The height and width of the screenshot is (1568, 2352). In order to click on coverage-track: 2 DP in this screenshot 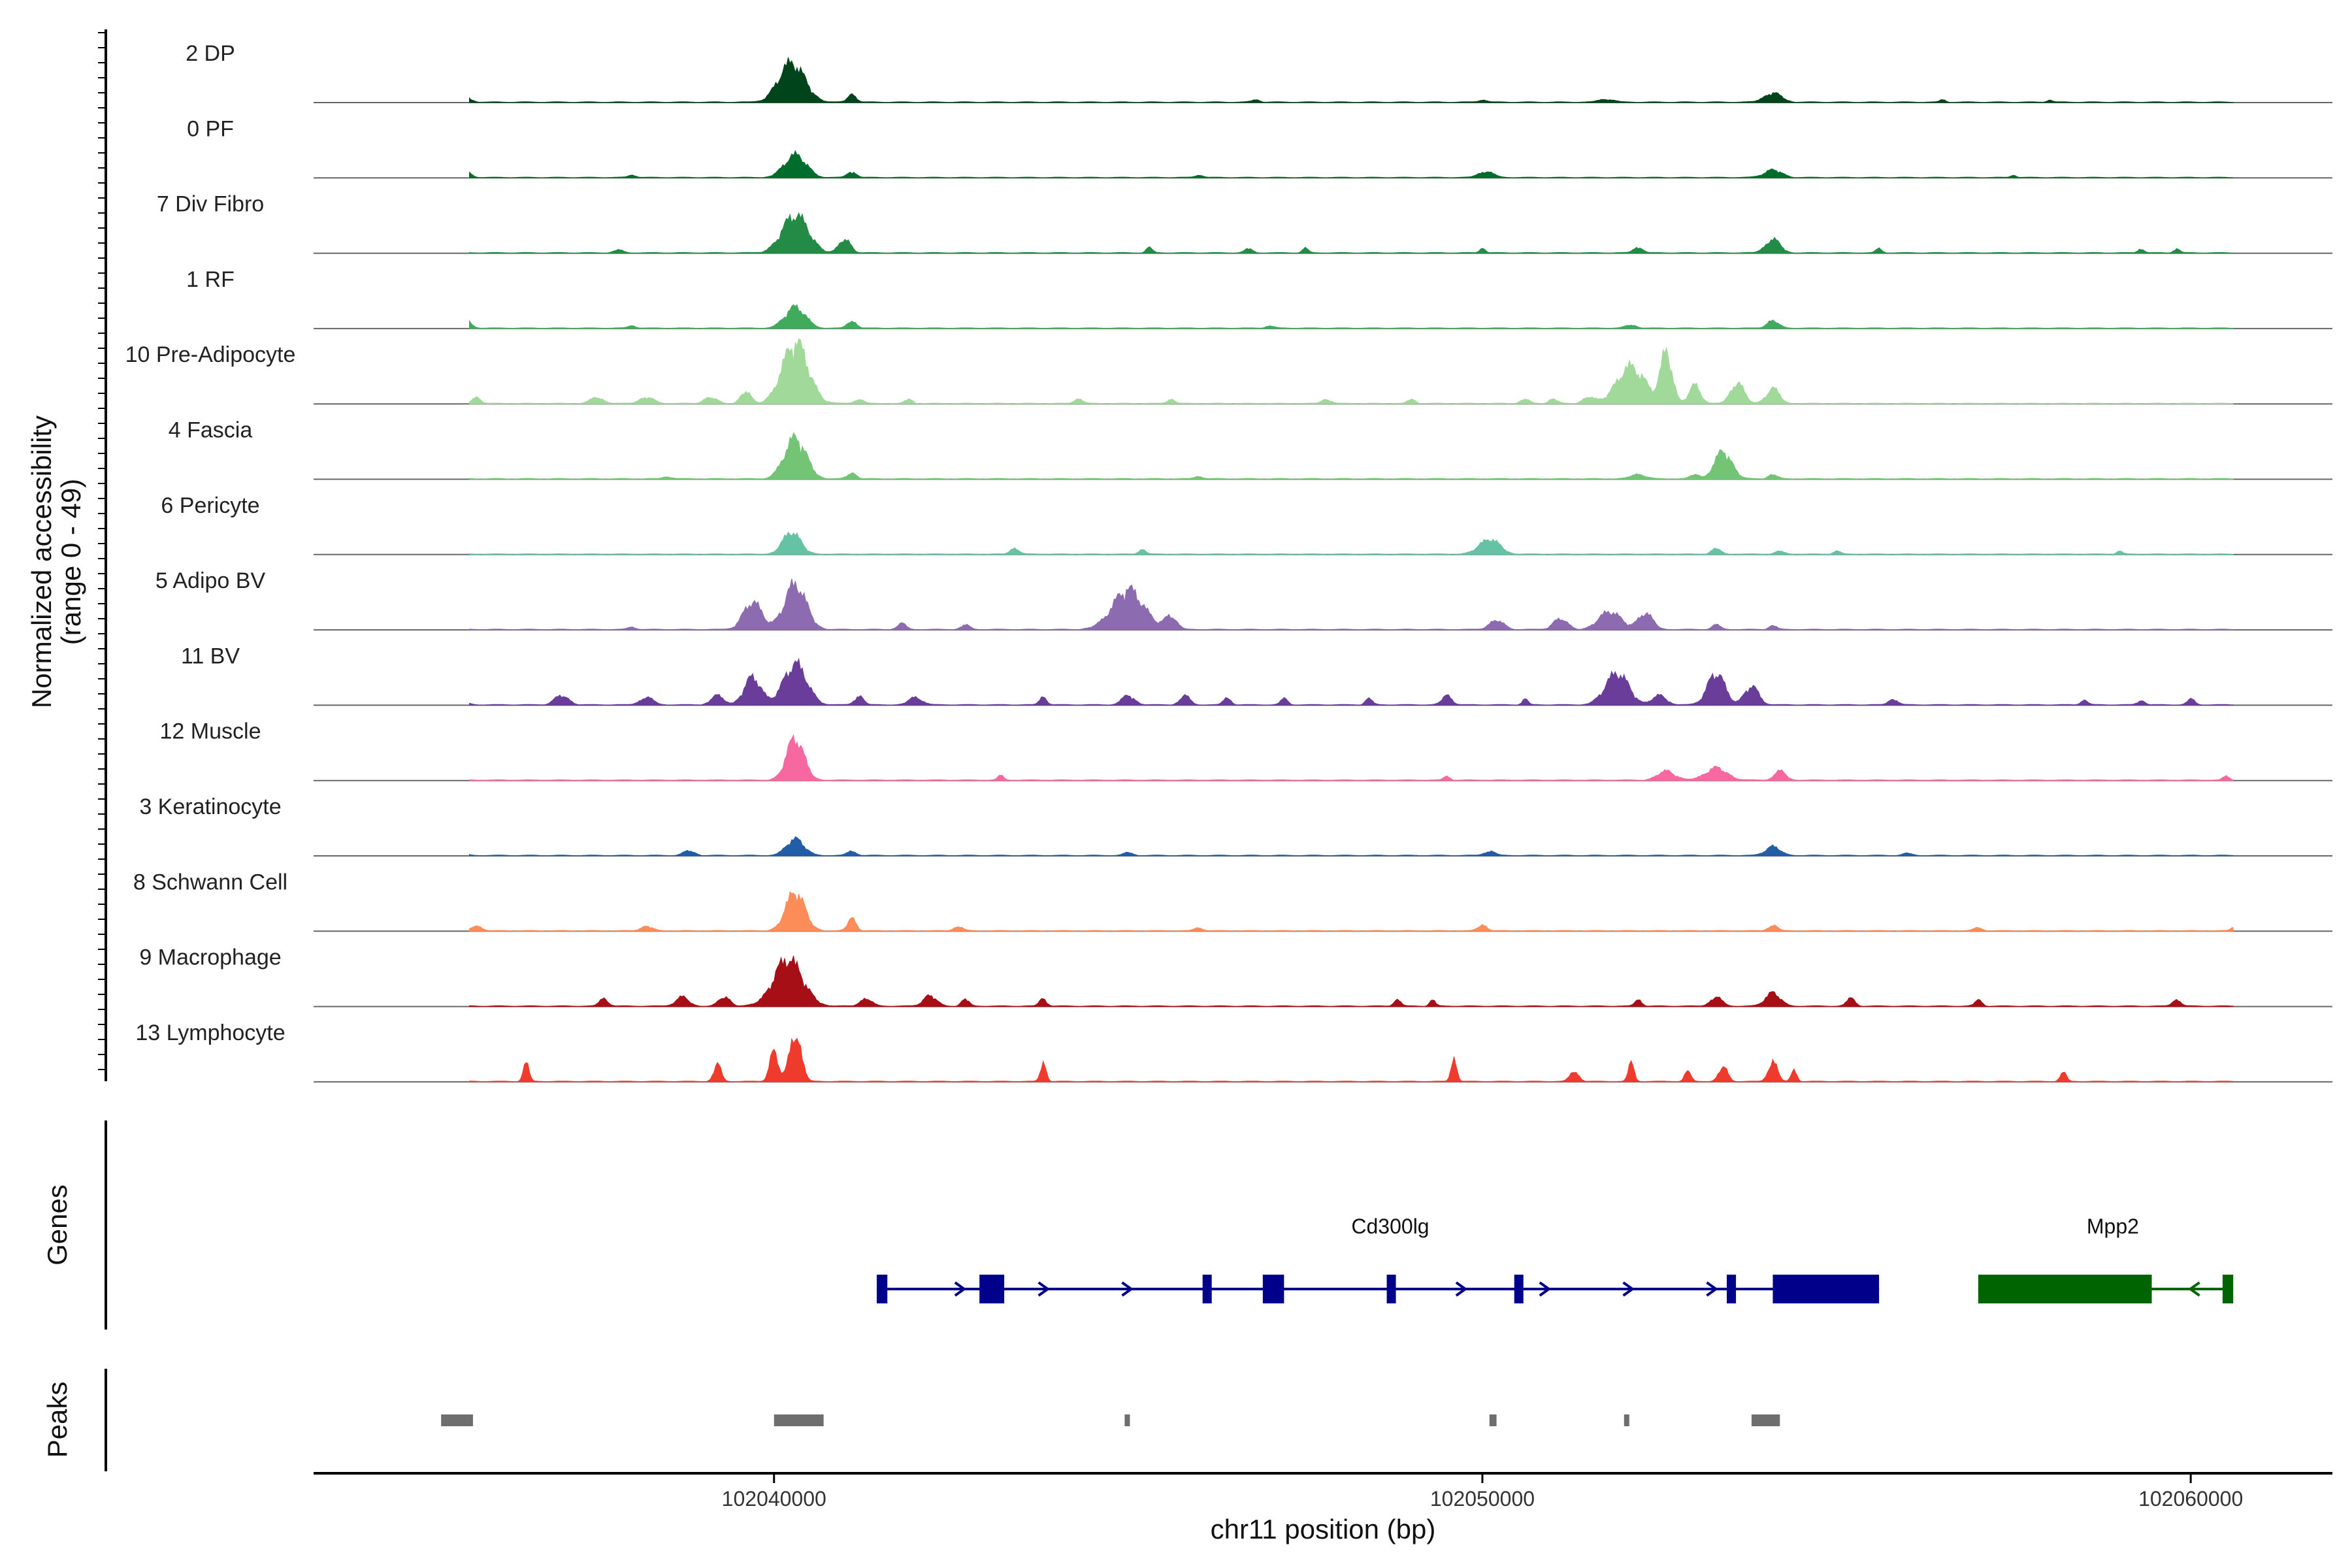, I will do `click(1259, 72)`.